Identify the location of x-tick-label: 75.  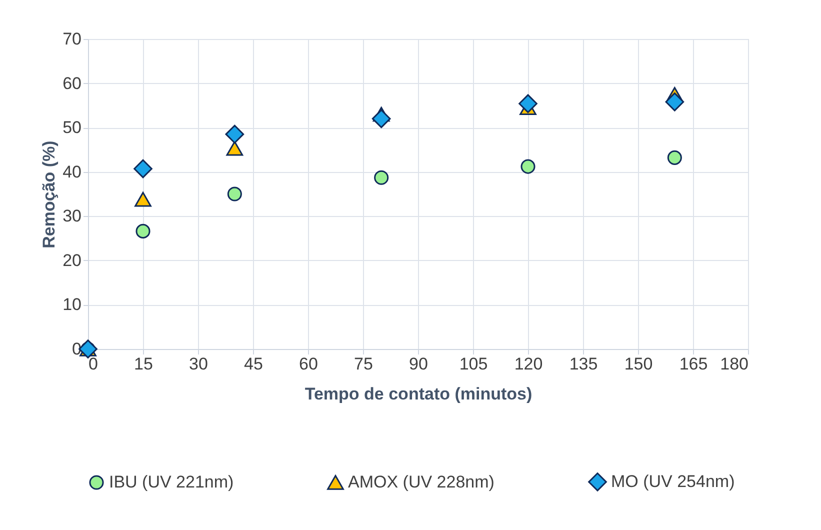
(363, 364).